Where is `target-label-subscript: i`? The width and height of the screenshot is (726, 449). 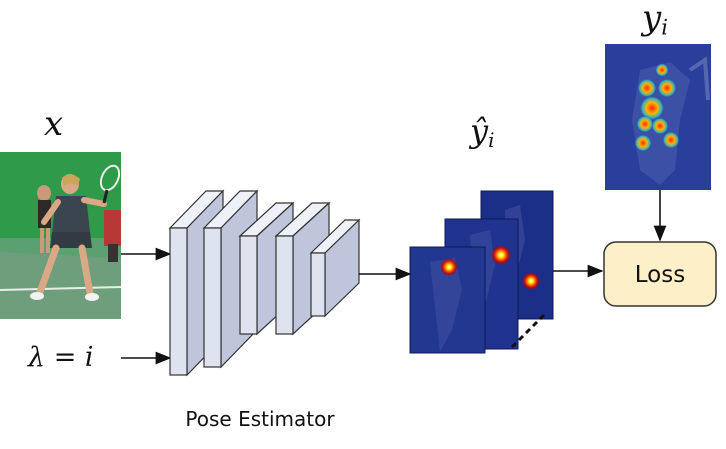 target-label-subscript: i is located at coordinates (664, 27).